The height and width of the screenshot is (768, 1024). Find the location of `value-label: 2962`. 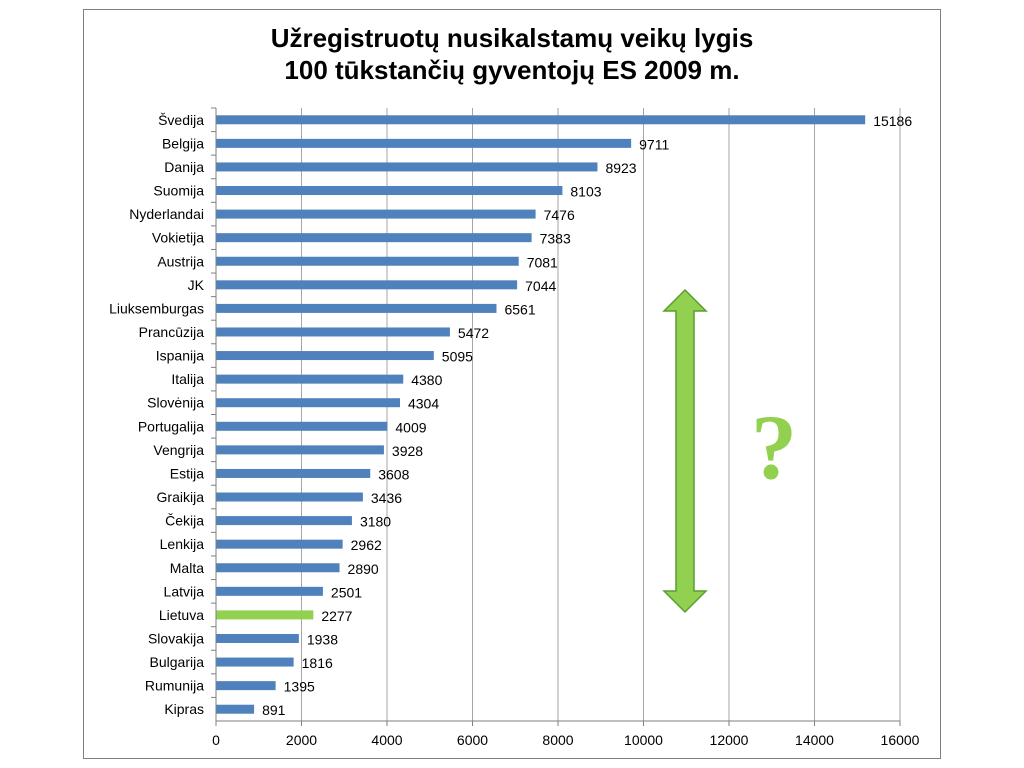

value-label: 2962 is located at coordinates (366, 545).